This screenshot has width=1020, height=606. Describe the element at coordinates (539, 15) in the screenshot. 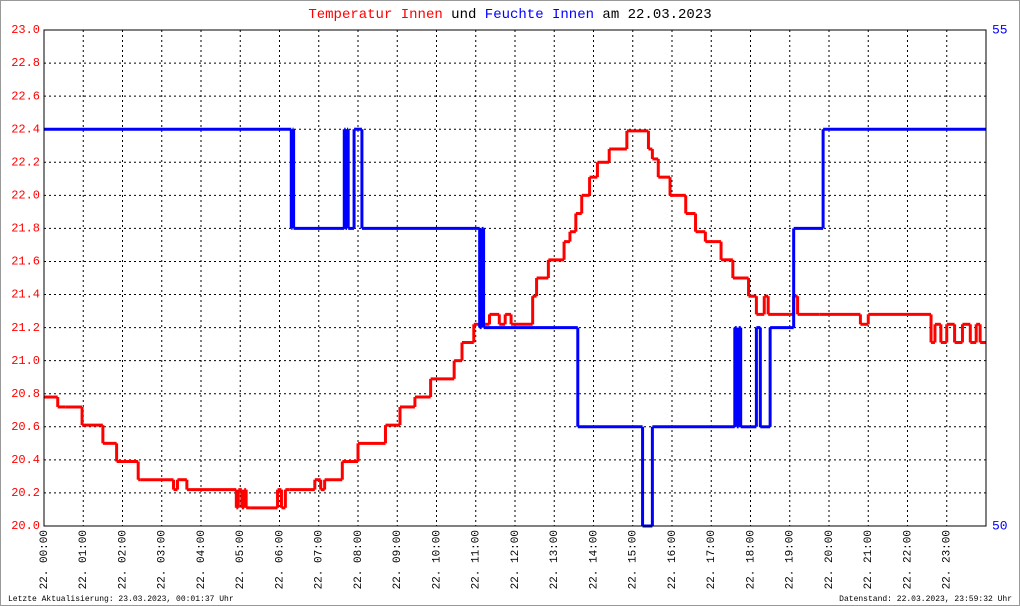

I see `title-series-2: Feuchte Innen` at that location.